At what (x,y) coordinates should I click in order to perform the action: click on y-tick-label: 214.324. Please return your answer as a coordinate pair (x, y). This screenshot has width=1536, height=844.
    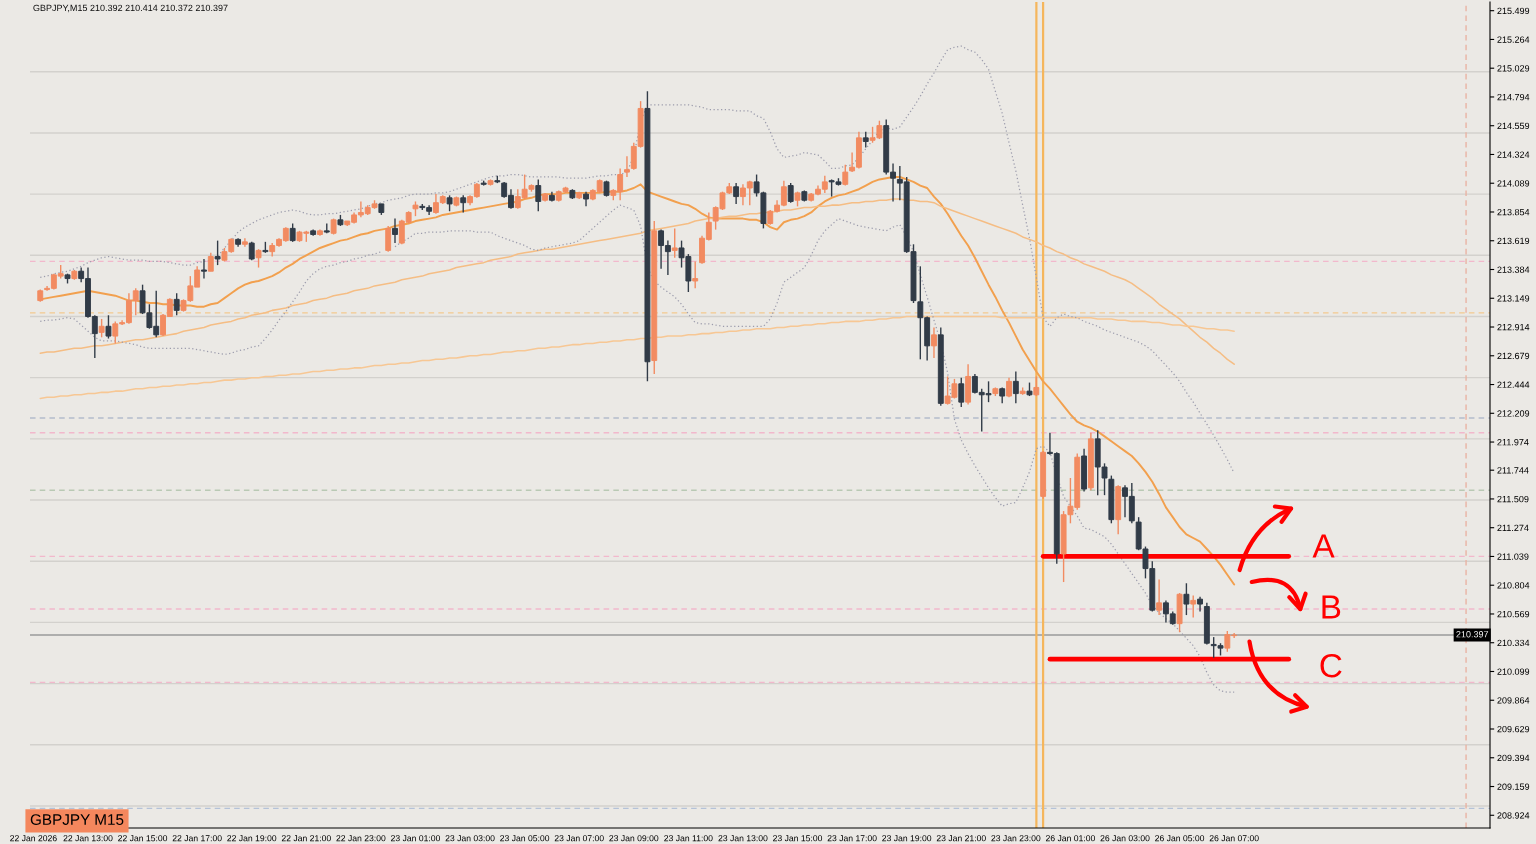
    Looking at the image, I should click on (1513, 154).